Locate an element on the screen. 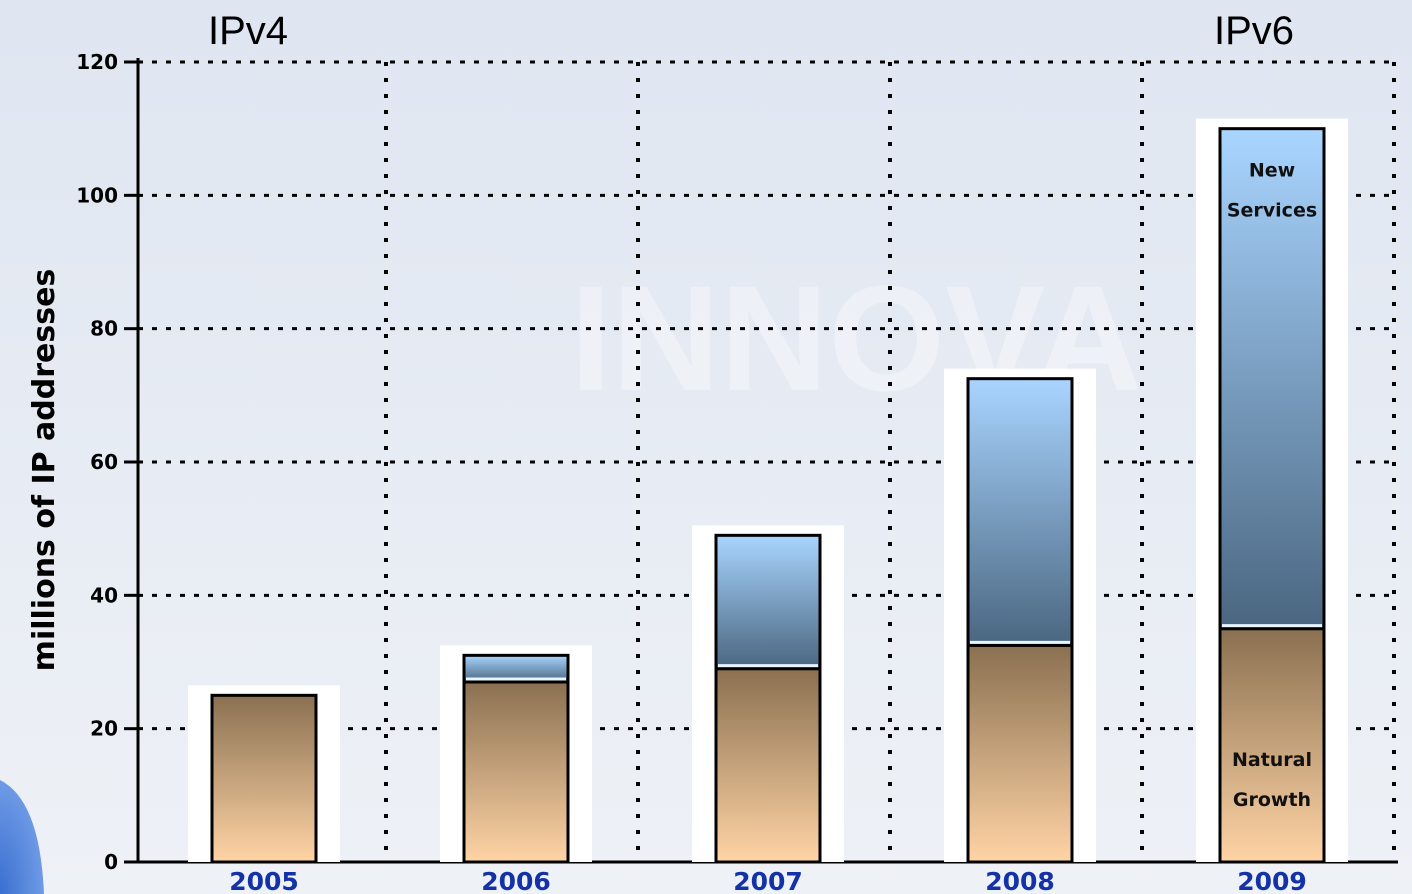 The height and width of the screenshot is (894, 1412). x-tick-label-2008: 2008 is located at coordinates (1020, 880).